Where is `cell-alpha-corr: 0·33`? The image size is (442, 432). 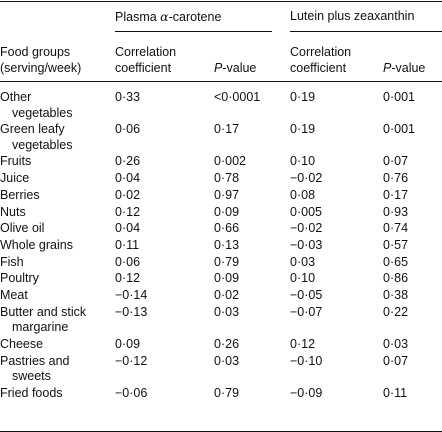 cell-alpha-corr: 0·33 is located at coordinates (128, 97).